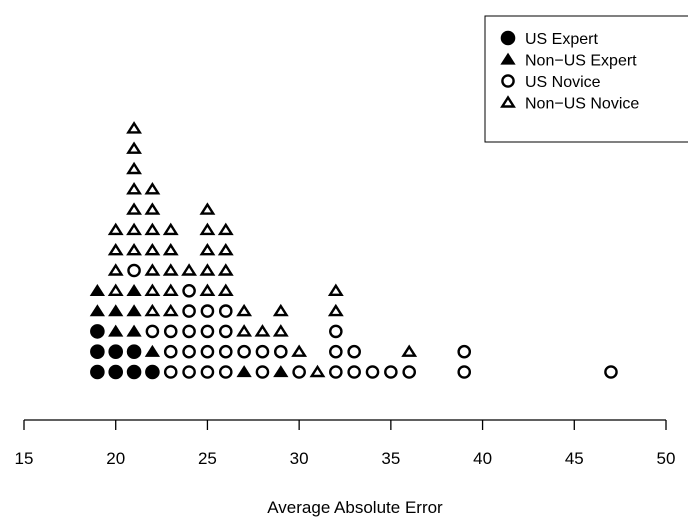  What do you see at coordinates (508, 81) in the screenshot?
I see `legend-marker-us-novice` at bounding box center [508, 81].